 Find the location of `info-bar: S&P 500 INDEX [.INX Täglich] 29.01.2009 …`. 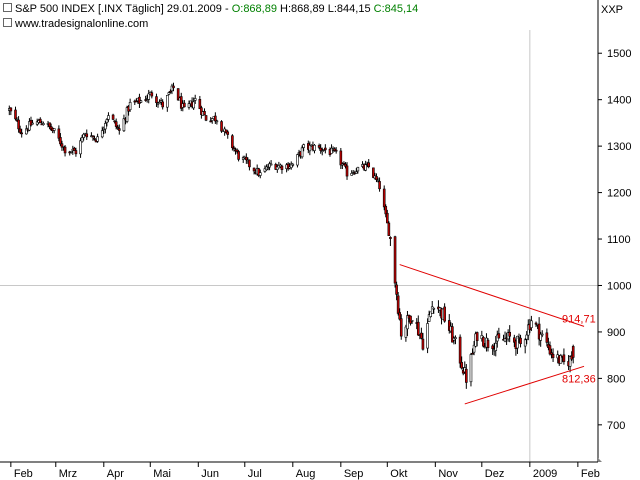

info-bar: S&P 500 INDEX [.INX Täglich] 29.01.2009 … is located at coordinates (210, 9).